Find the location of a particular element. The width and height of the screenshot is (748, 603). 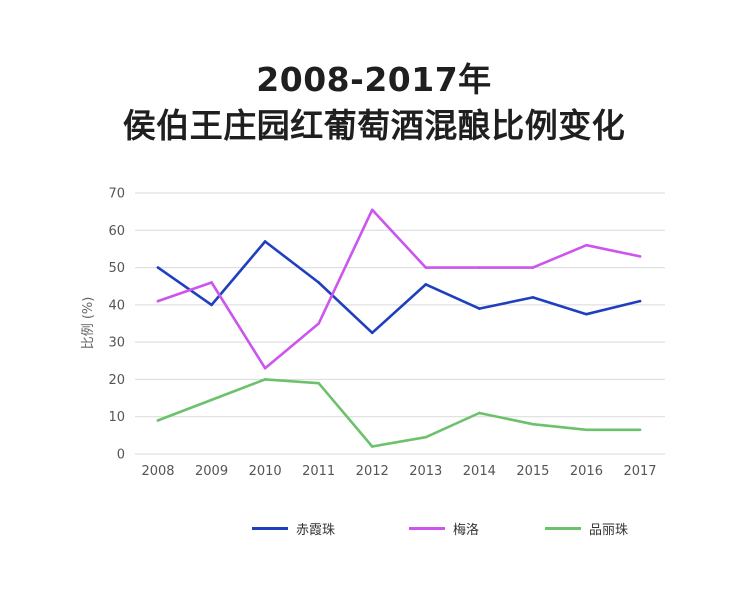

data-point-0-2017 is located at coordinates (640, 301).